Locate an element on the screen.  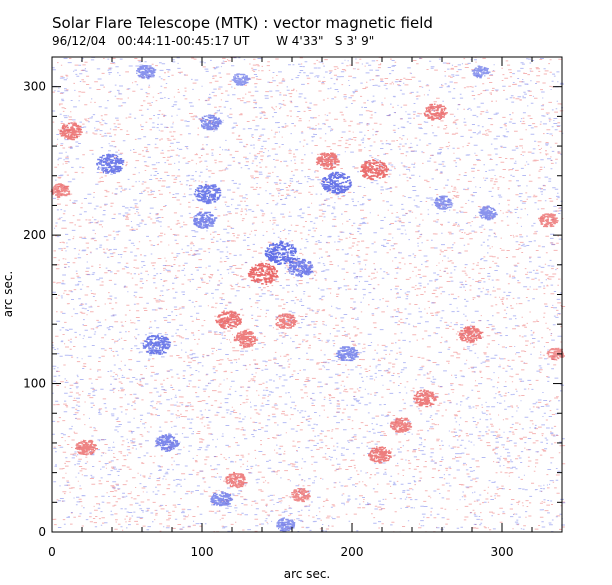
x-axis-label: arc sec. is located at coordinates (307, 574).